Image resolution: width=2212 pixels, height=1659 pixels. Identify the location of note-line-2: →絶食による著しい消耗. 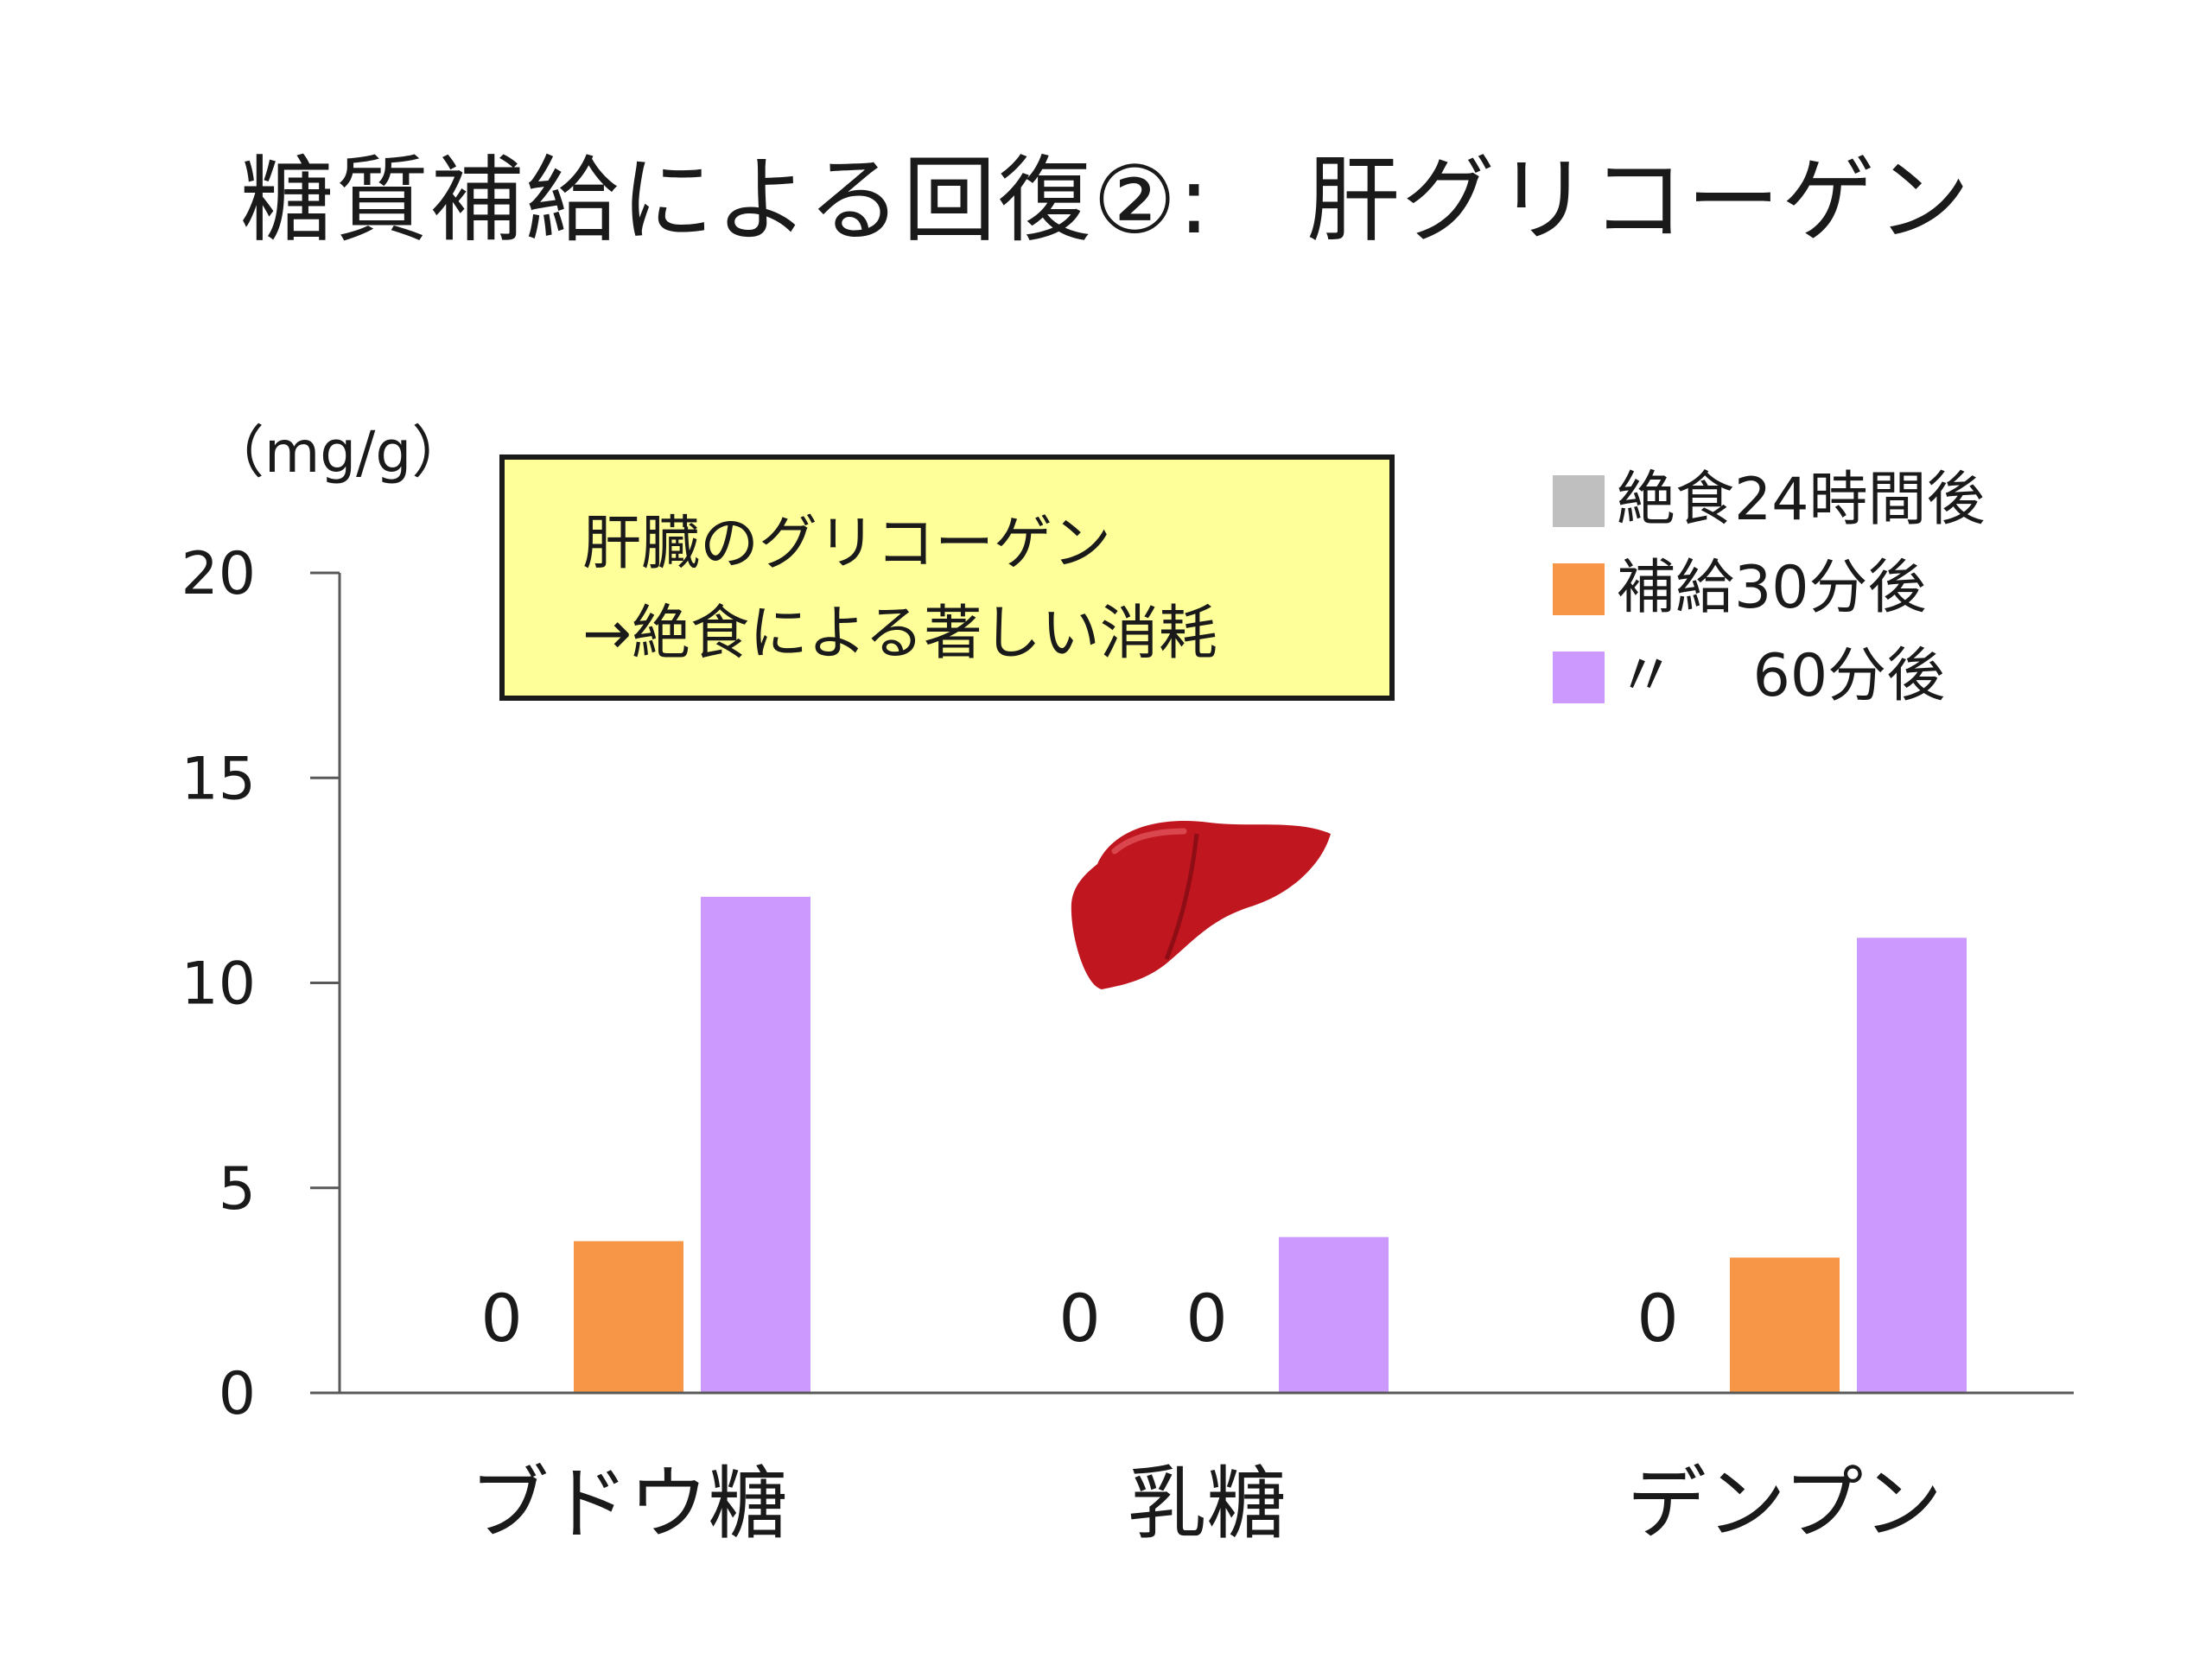
(899, 634).